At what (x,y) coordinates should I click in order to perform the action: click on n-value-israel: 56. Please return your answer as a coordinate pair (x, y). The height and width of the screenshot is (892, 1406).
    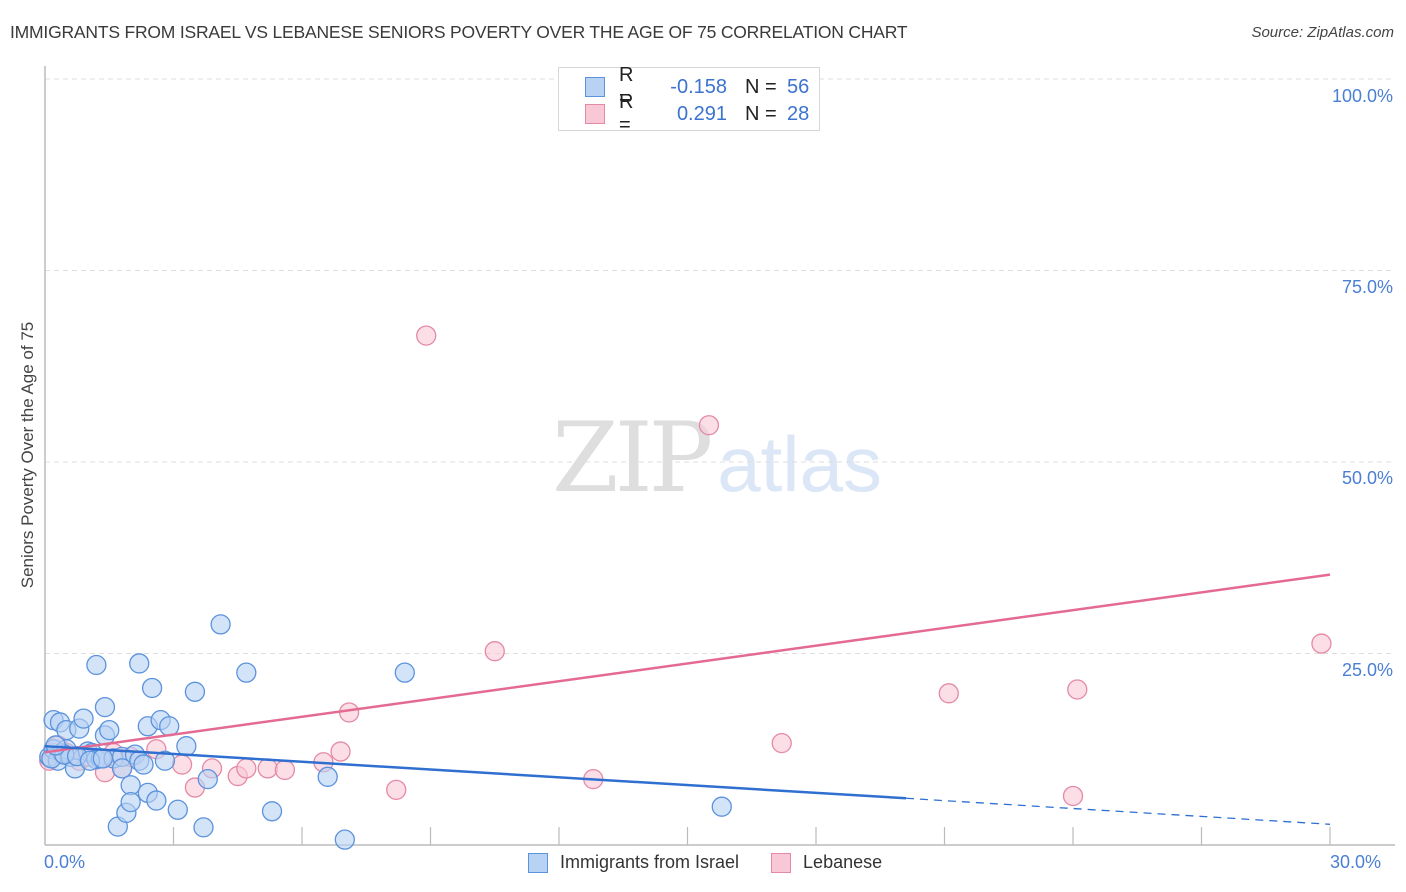
    Looking at the image, I should click on (798, 86).